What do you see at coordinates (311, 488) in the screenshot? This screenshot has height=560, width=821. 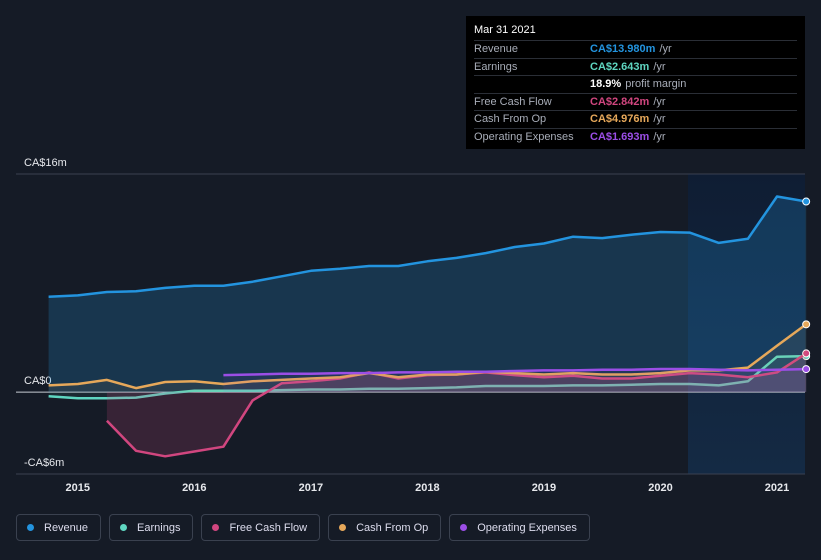 I see `x-tick-label: 2017` at bounding box center [311, 488].